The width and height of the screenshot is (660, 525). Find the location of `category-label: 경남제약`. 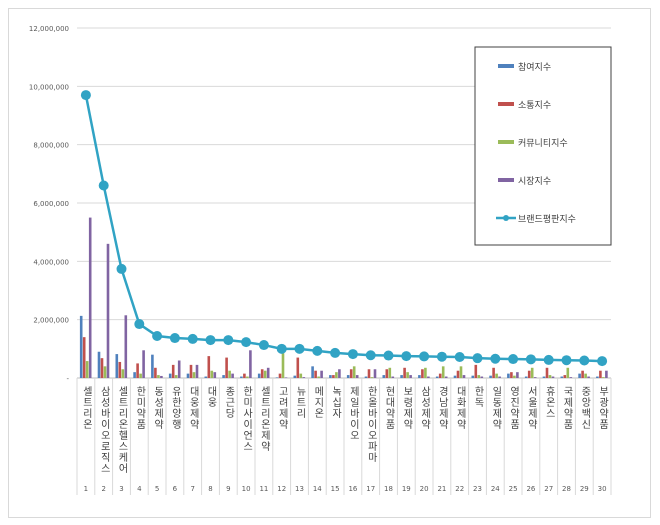

category-label: 경남제약 is located at coordinates (442, 407).